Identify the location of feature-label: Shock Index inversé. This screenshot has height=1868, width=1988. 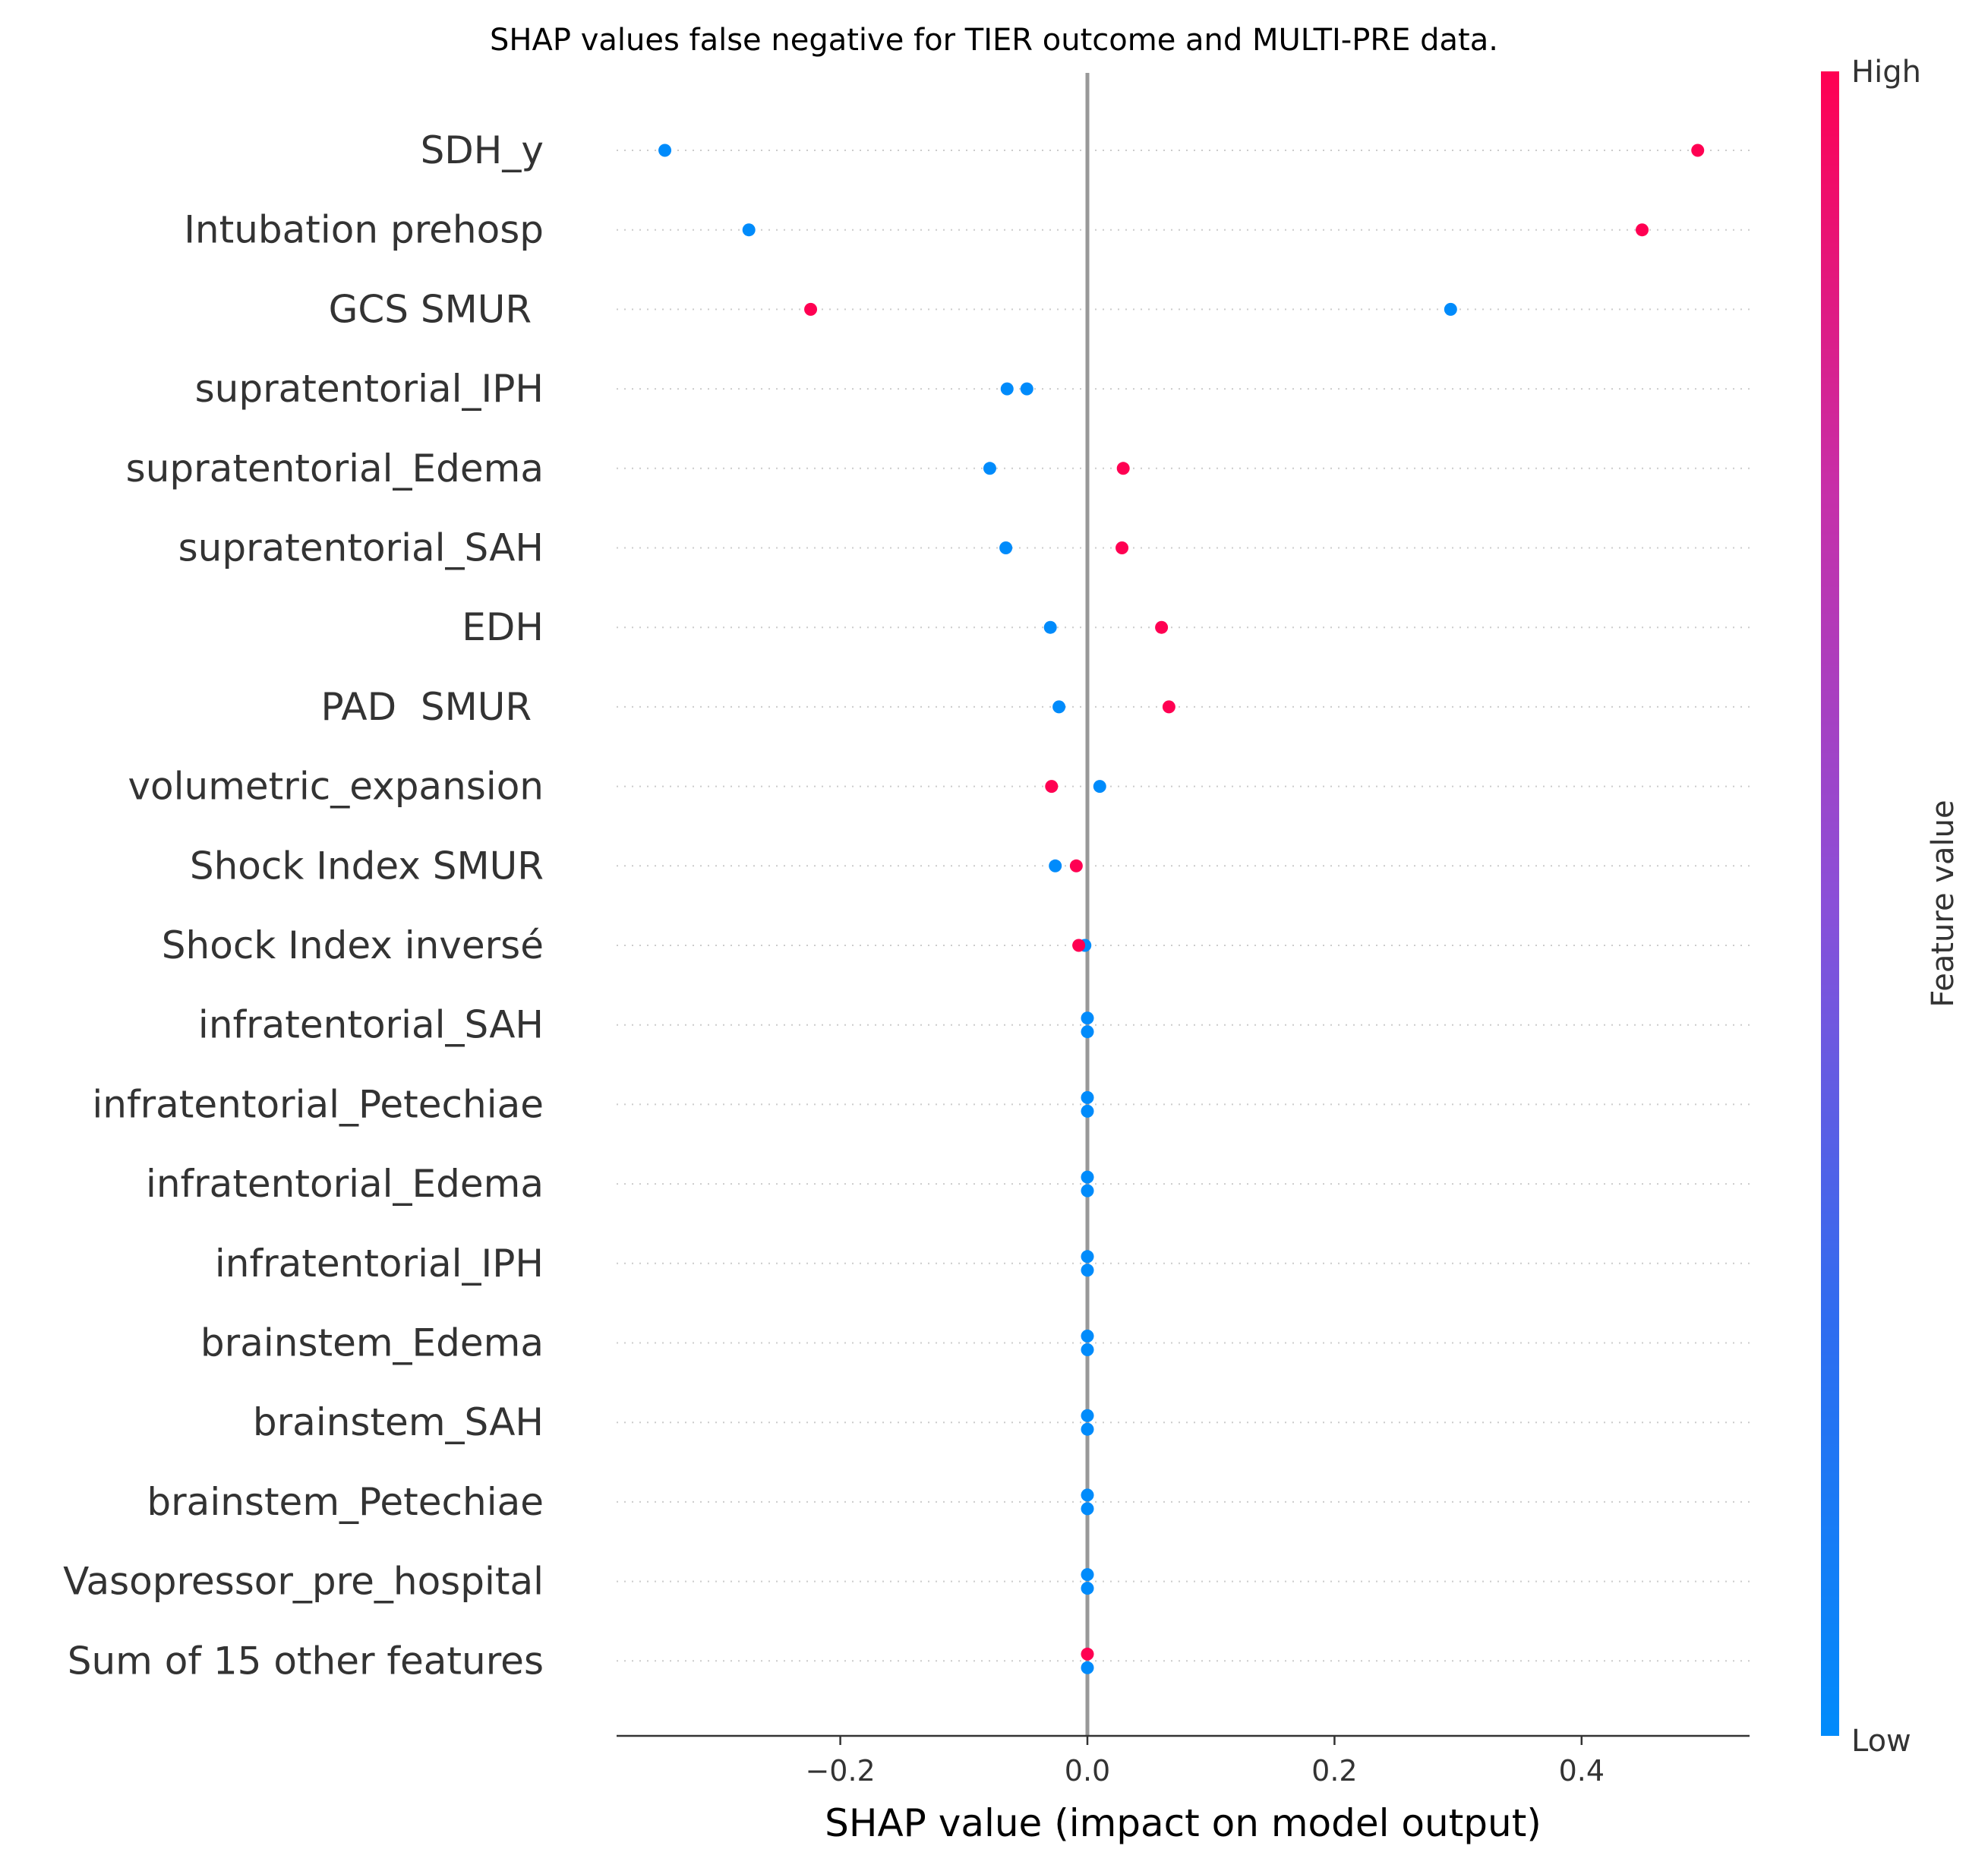
(353, 945).